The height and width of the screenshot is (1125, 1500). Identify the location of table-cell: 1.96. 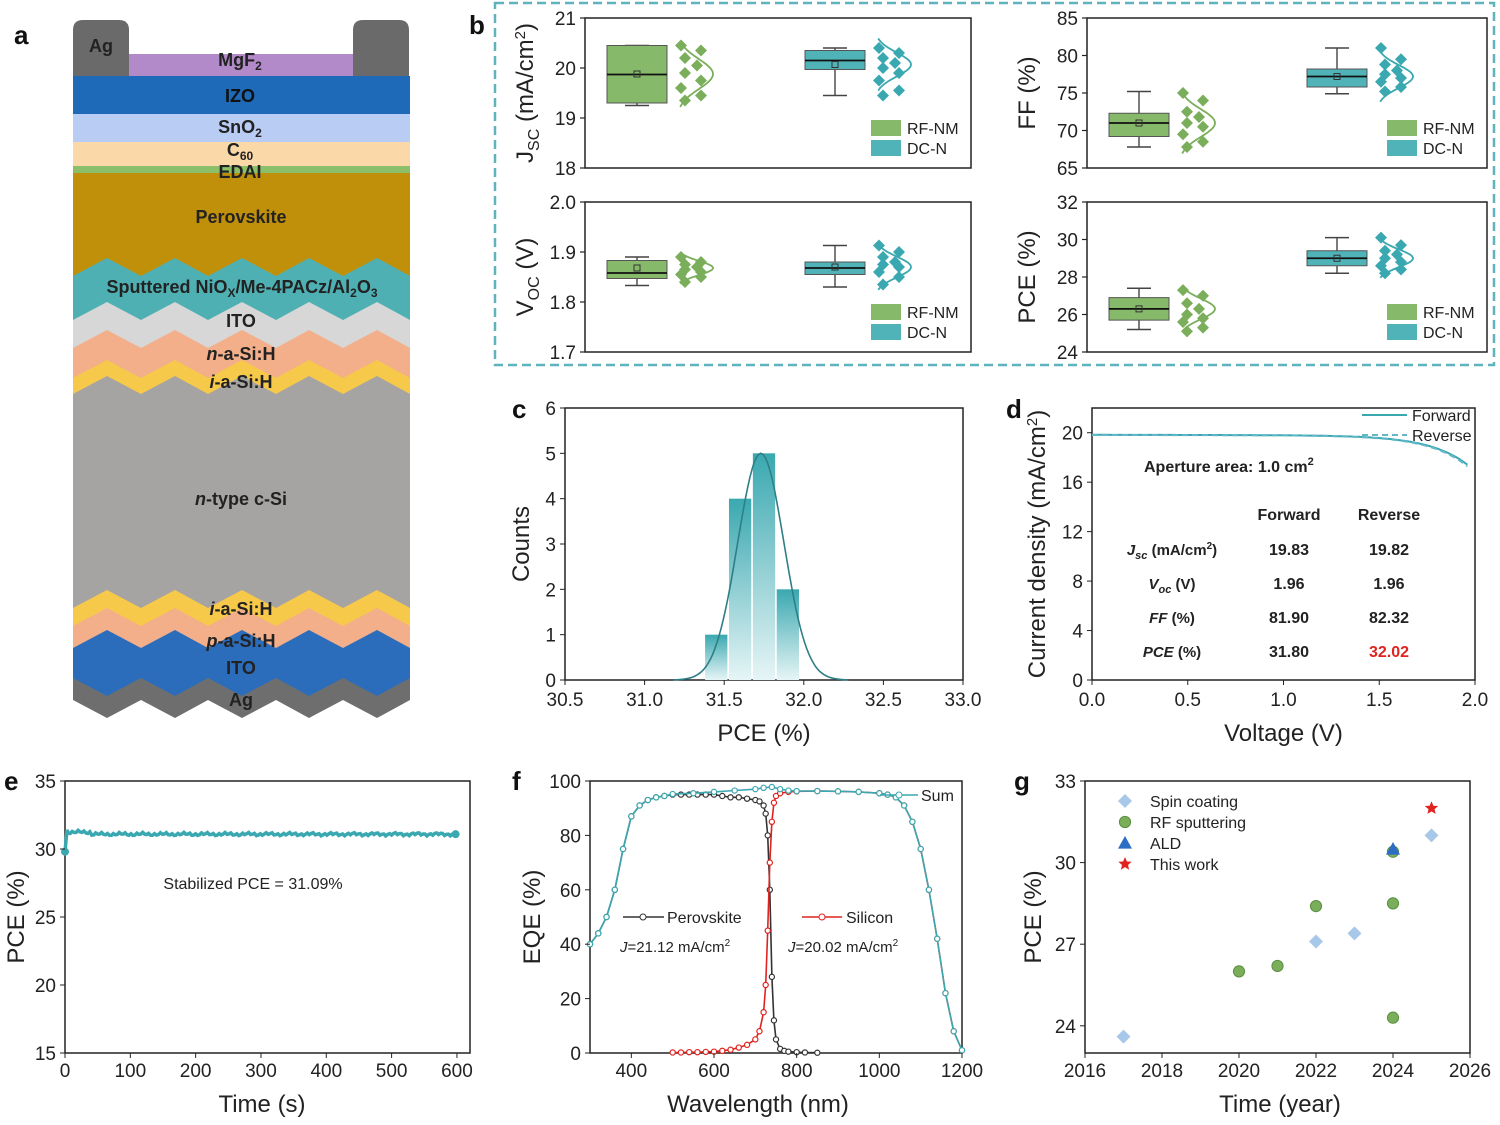
(1288, 584).